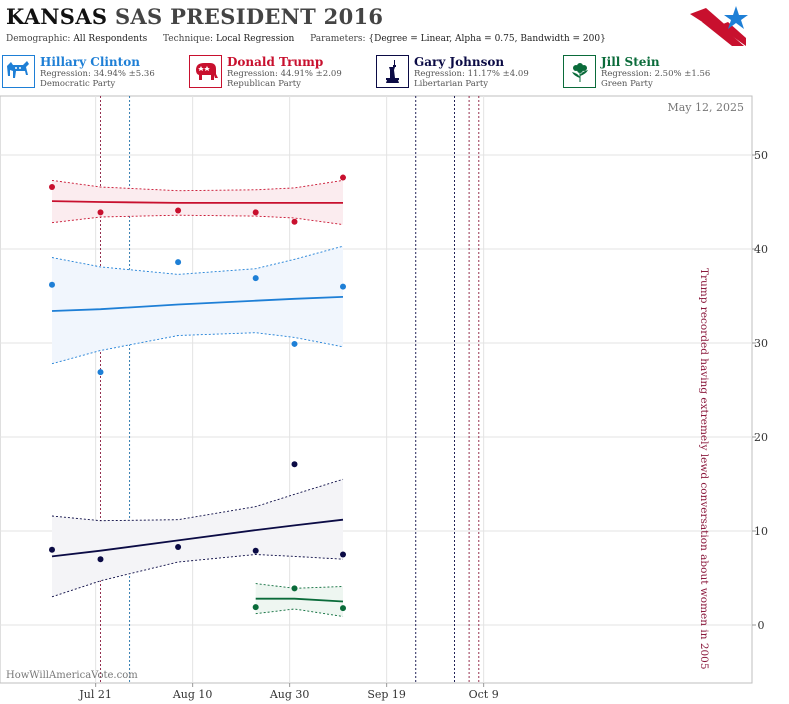 This screenshot has width=789, height=704. I want to click on legend-party: Libertarian Party, so click(451, 84).